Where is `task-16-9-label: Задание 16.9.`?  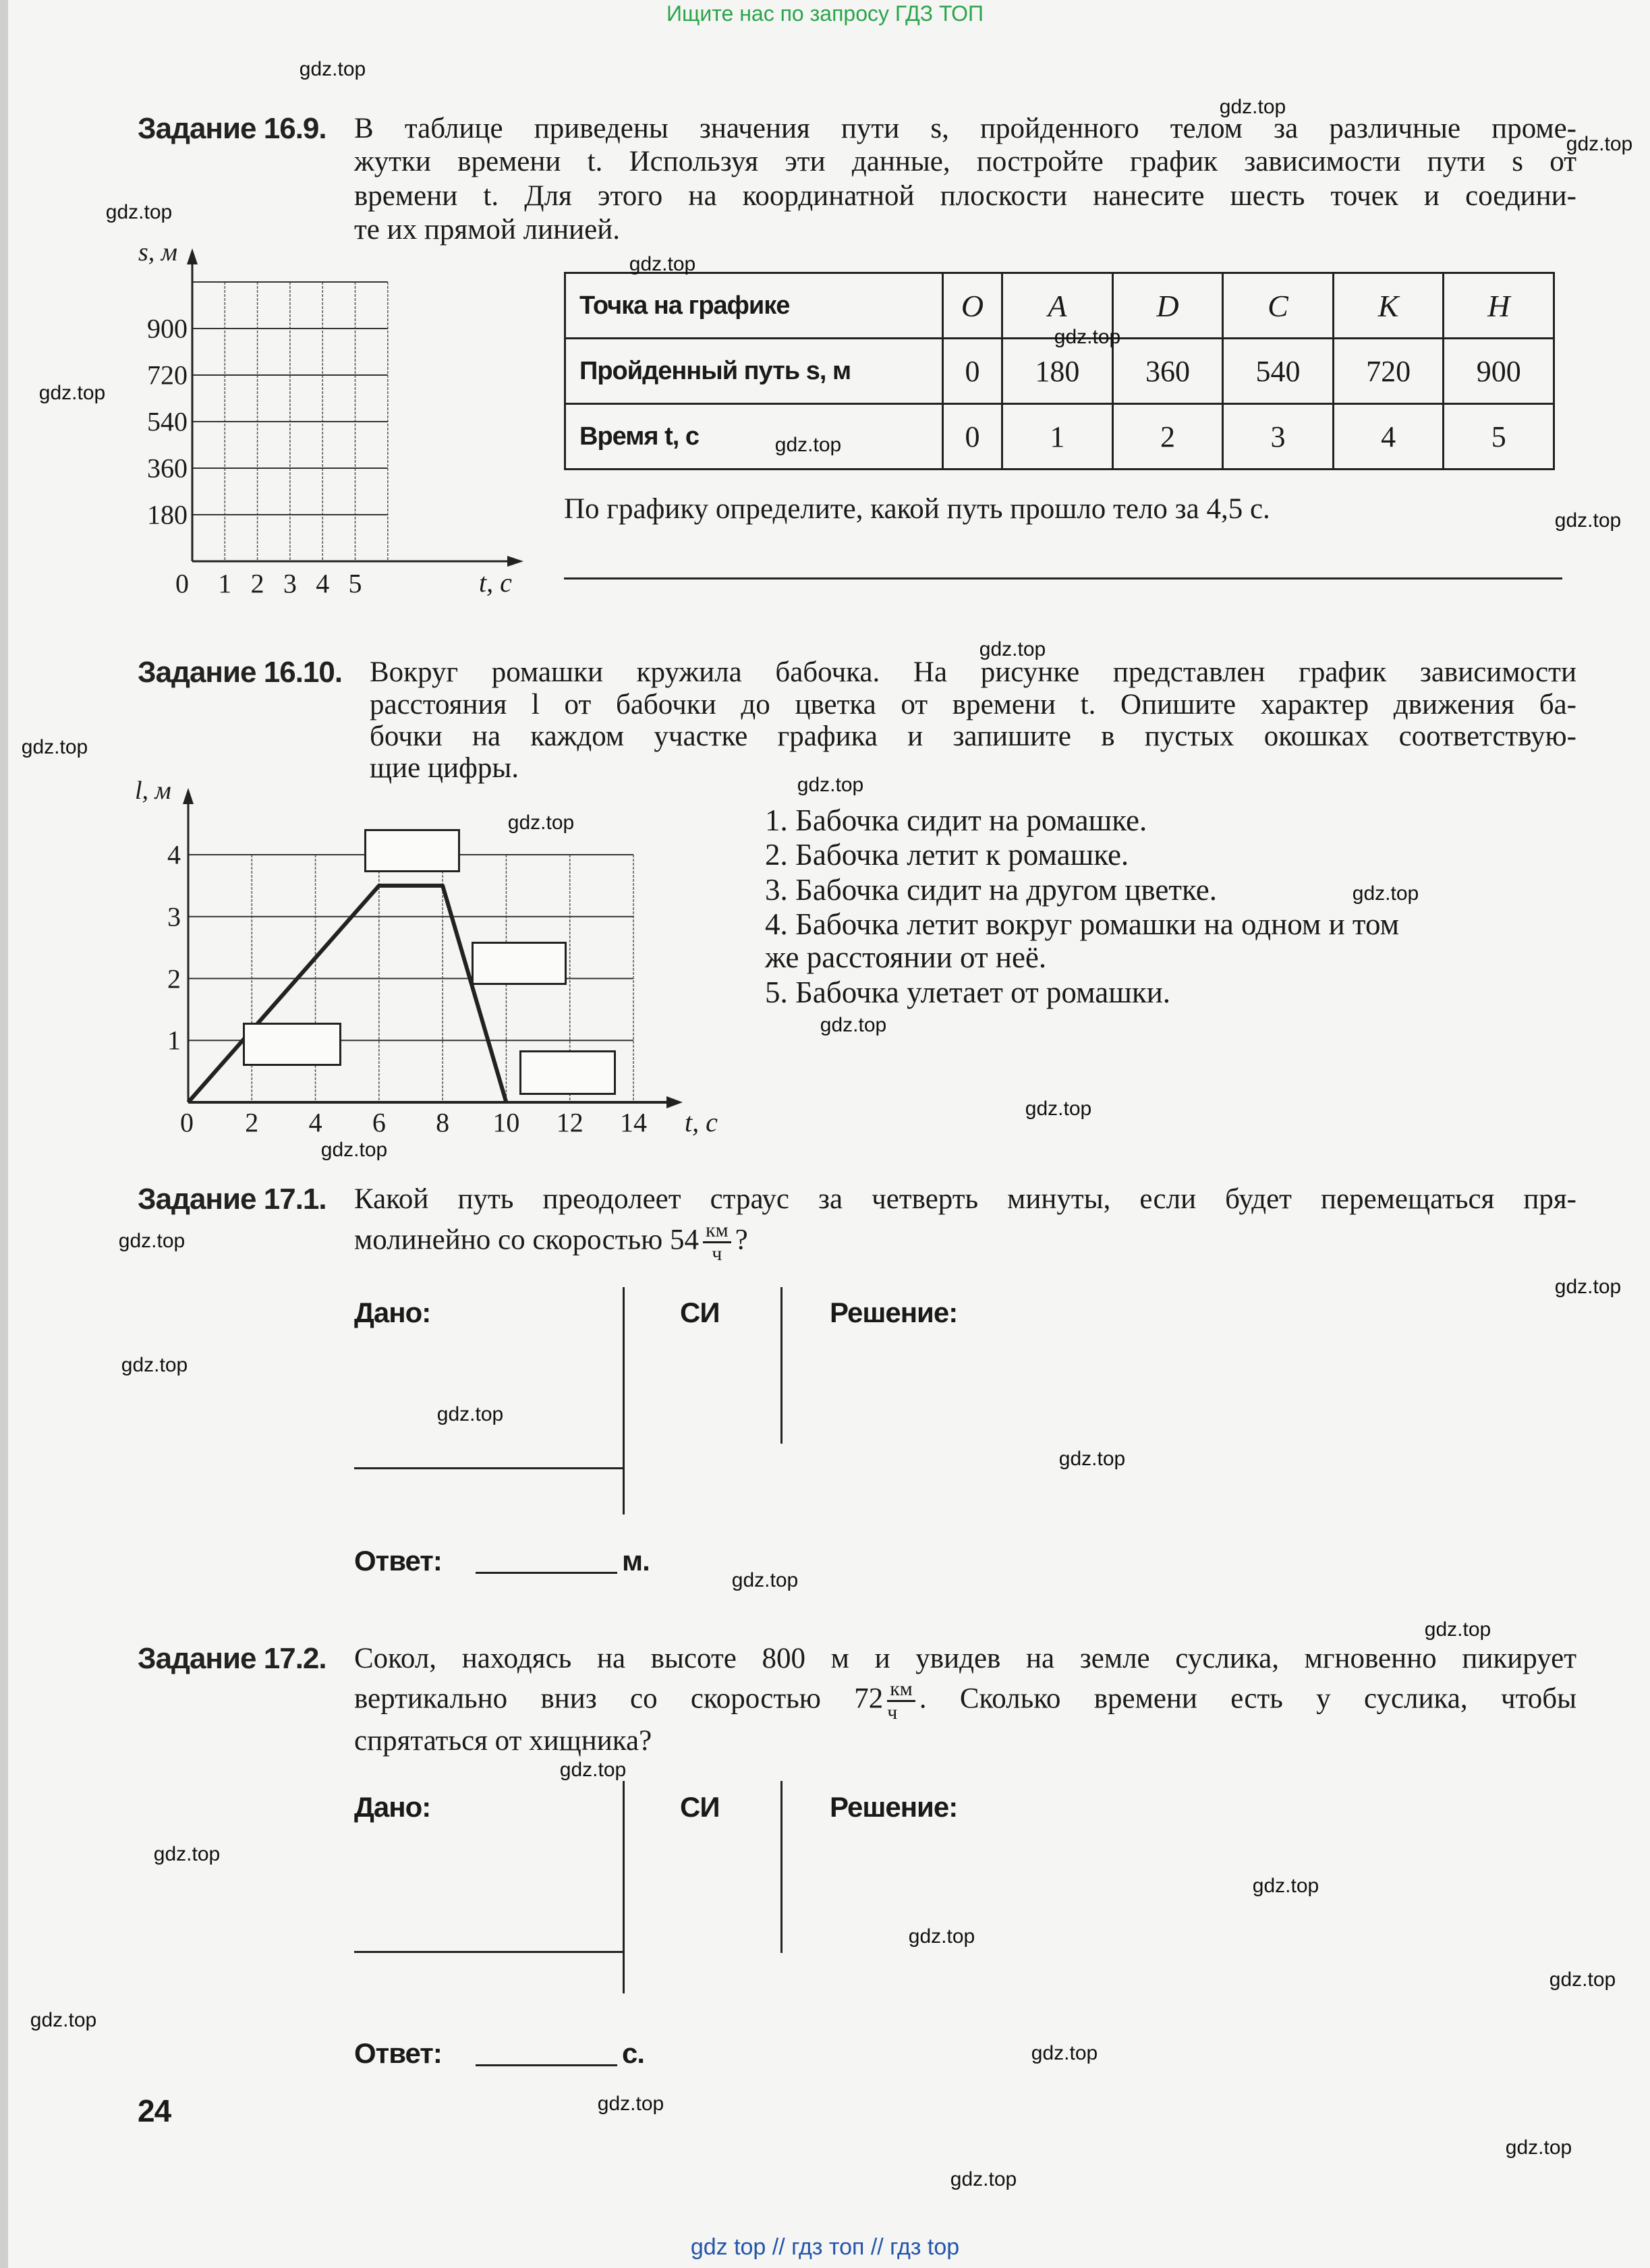
task-16-9-label: Задание 16.9. is located at coordinates (232, 128).